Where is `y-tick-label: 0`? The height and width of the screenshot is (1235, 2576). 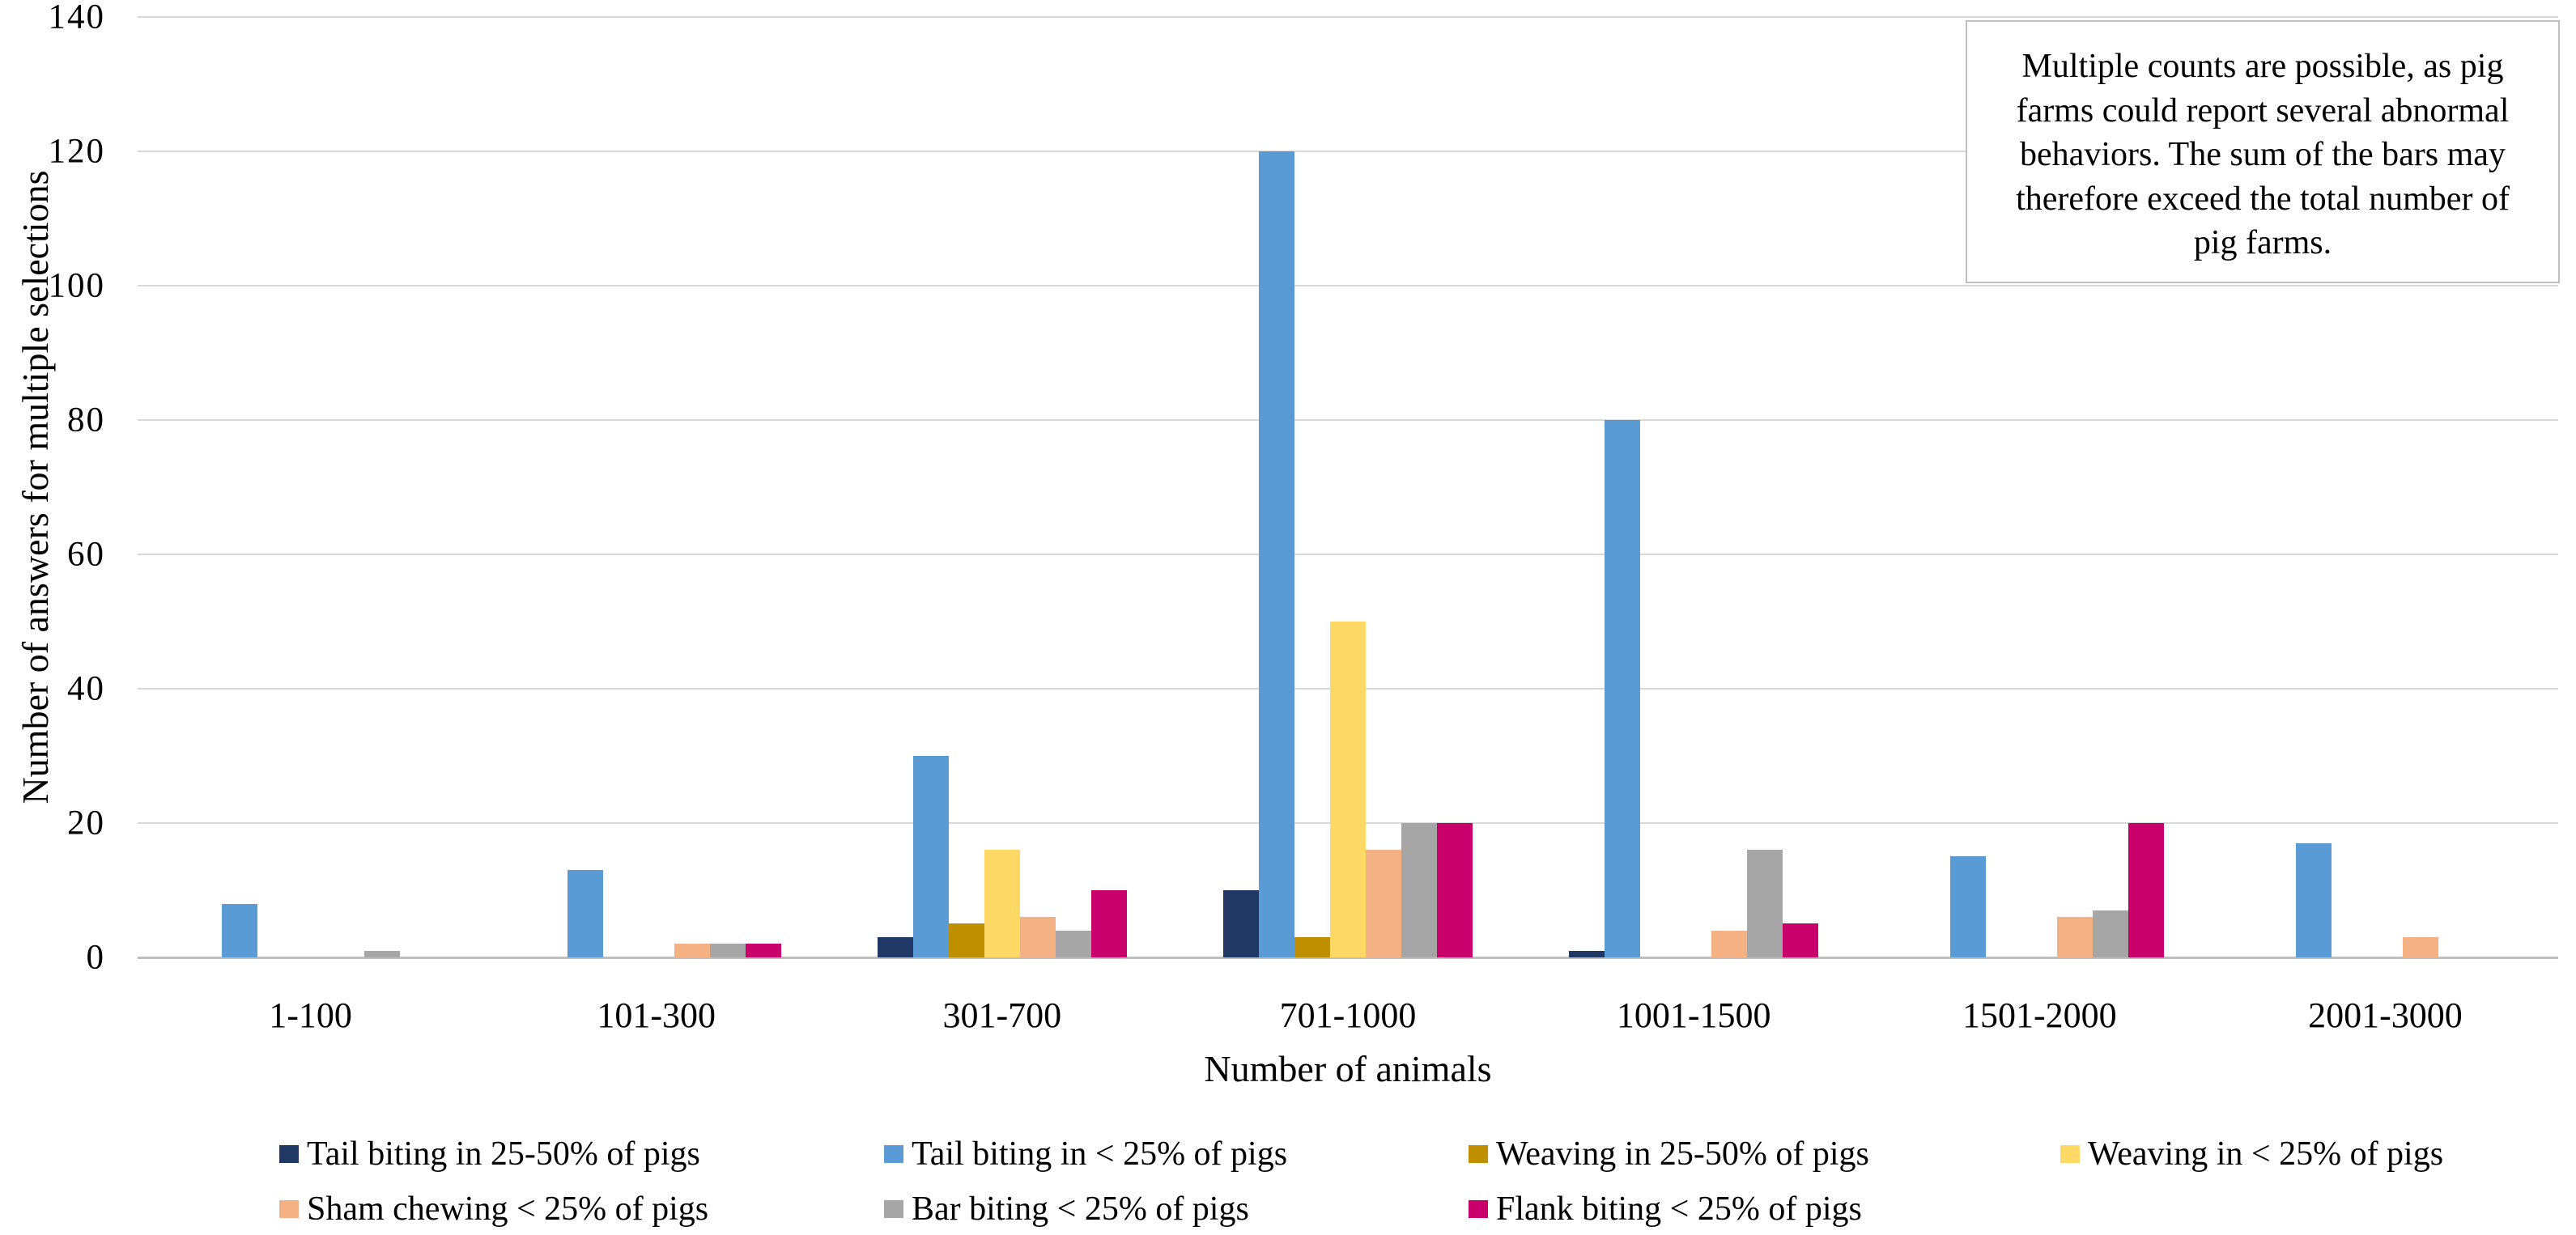
y-tick-label: 0 is located at coordinates (95, 957).